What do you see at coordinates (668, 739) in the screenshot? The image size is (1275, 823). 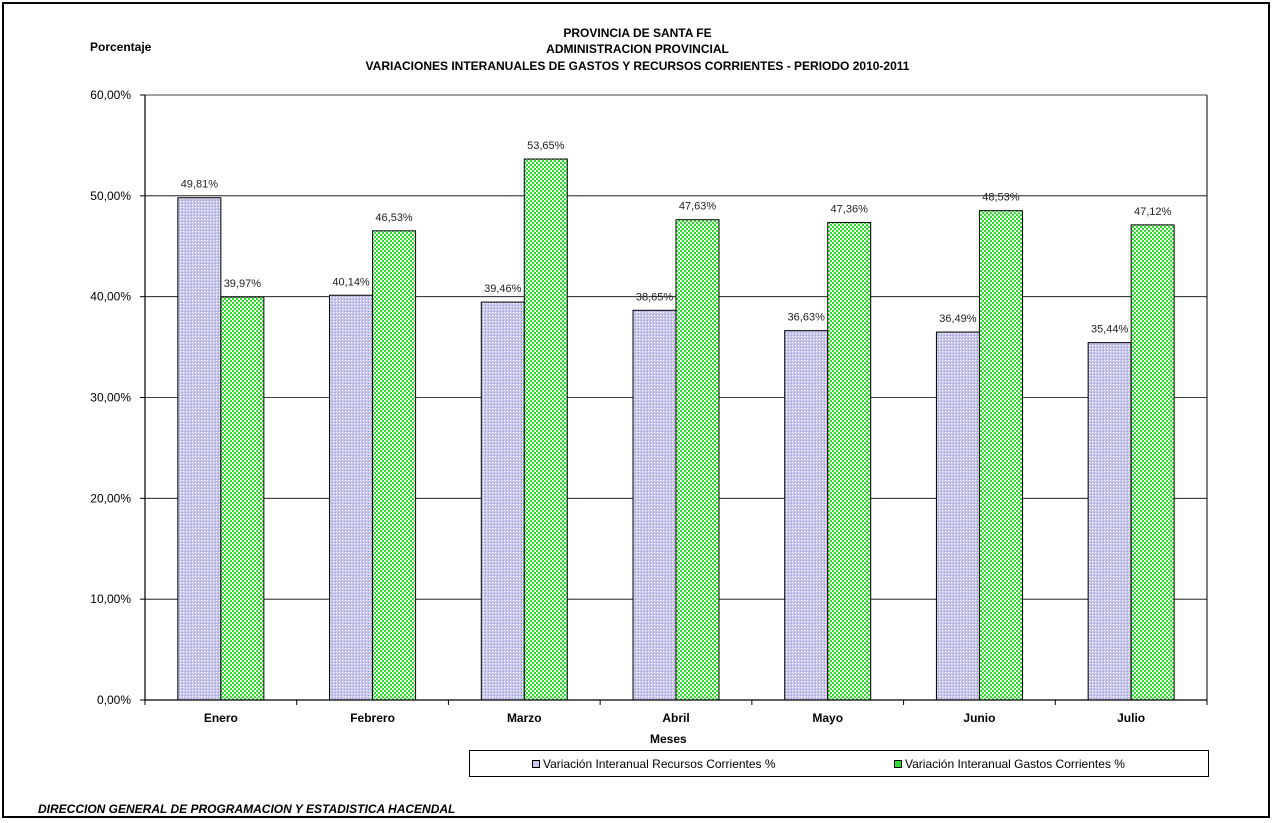 I see `x-axis-label: Meses` at bounding box center [668, 739].